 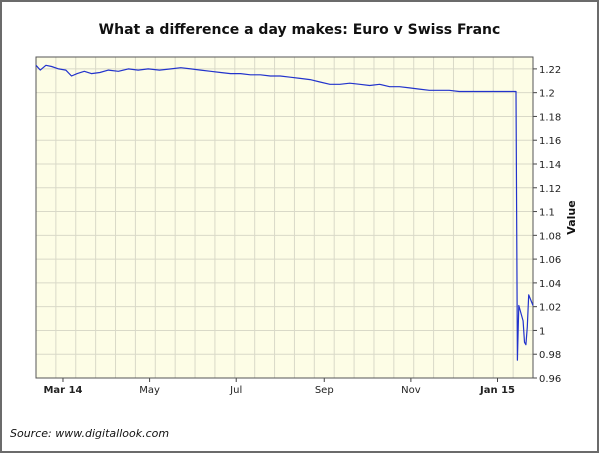 I want to click on y-tick-label: 1.22, so click(x=550, y=70).